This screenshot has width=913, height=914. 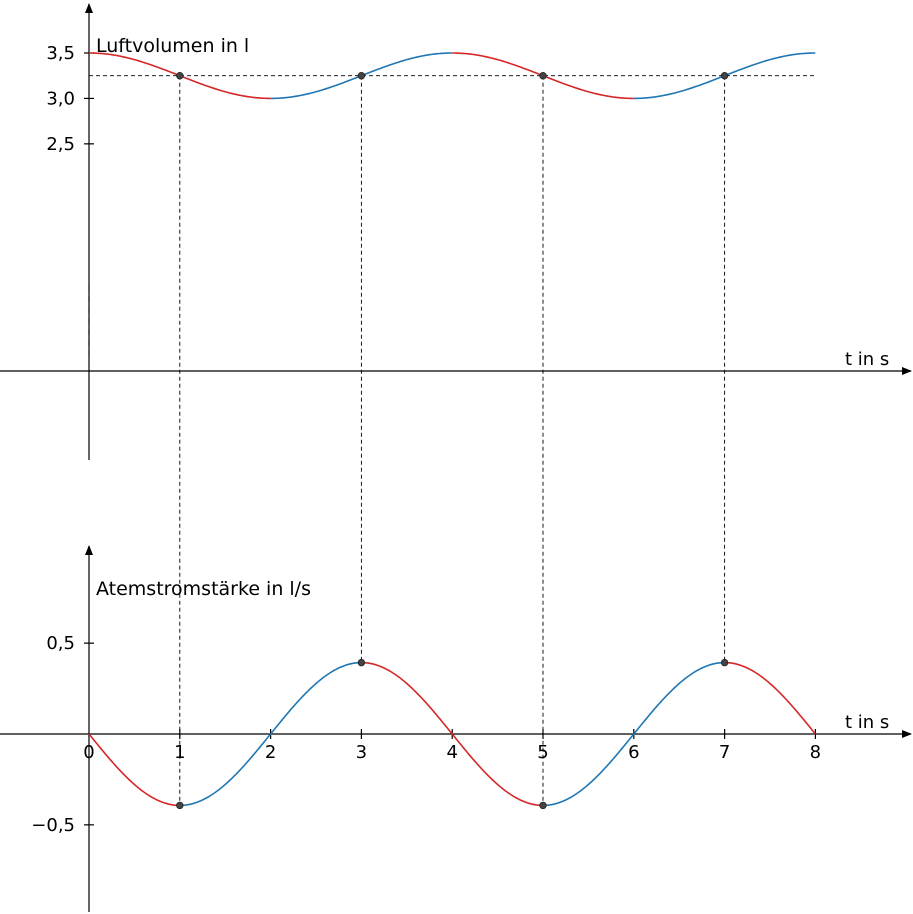 I want to click on flow-curve, so click(x=452, y=734).